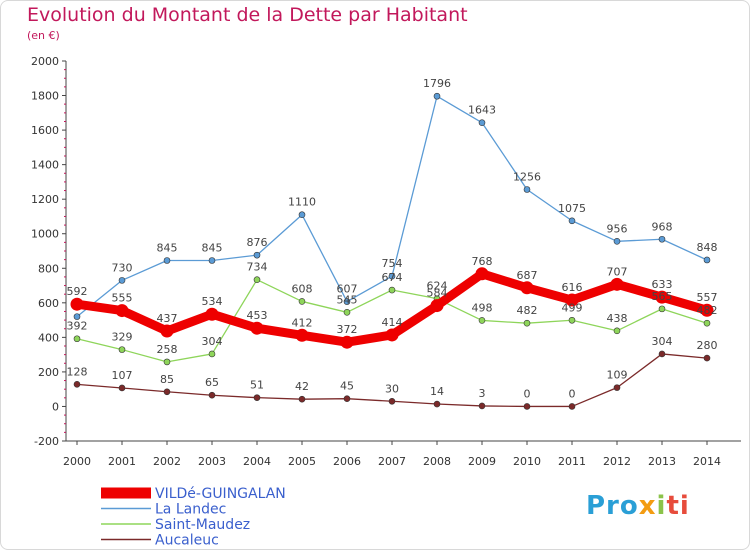 Image resolution: width=750 pixels, height=550 pixels. Describe the element at coordinates (45, 199) in the screenshot. I see `y-tick-label: 1200` at that location.